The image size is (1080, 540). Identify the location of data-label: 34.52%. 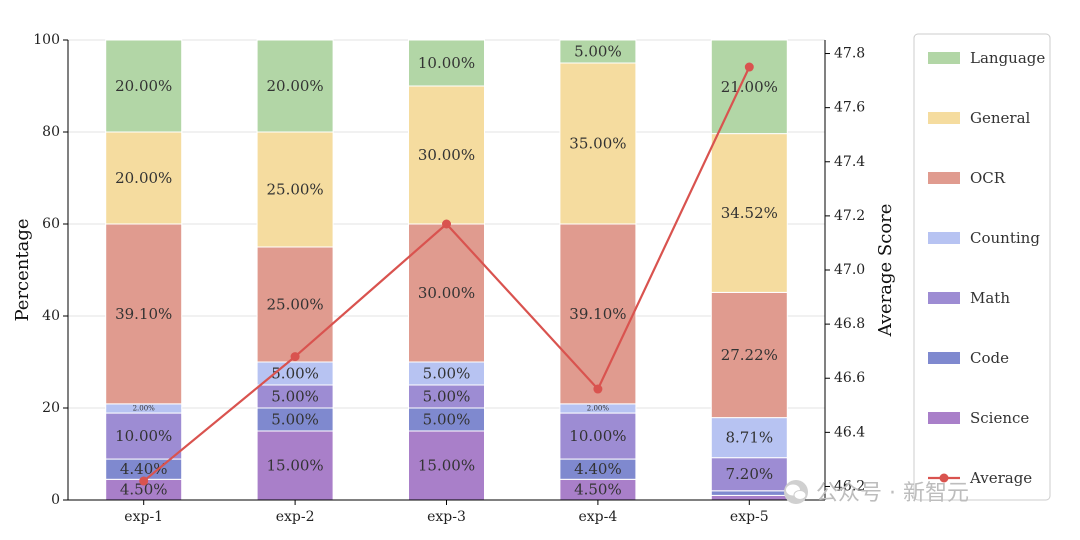
(749, 213).